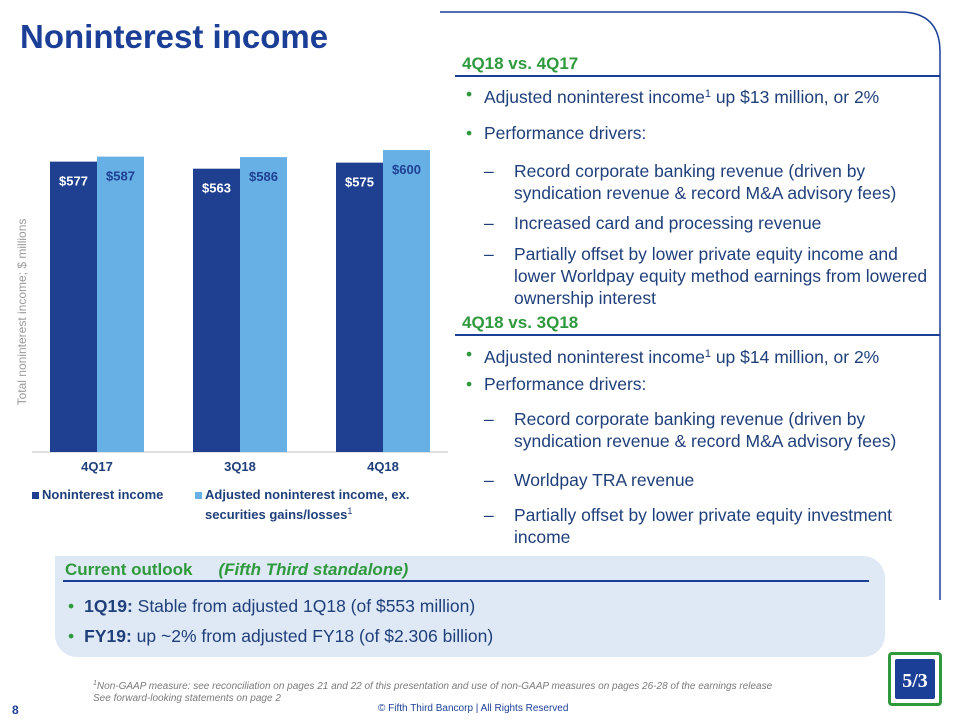  I want to click on bar-data-label: $575, so click(359, 182).